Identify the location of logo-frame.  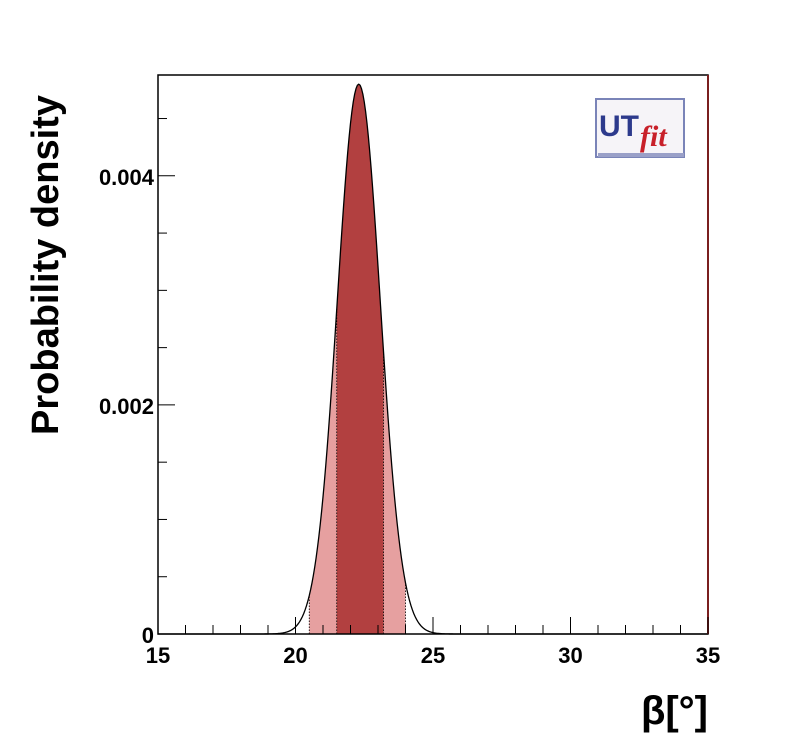
(640, 128).